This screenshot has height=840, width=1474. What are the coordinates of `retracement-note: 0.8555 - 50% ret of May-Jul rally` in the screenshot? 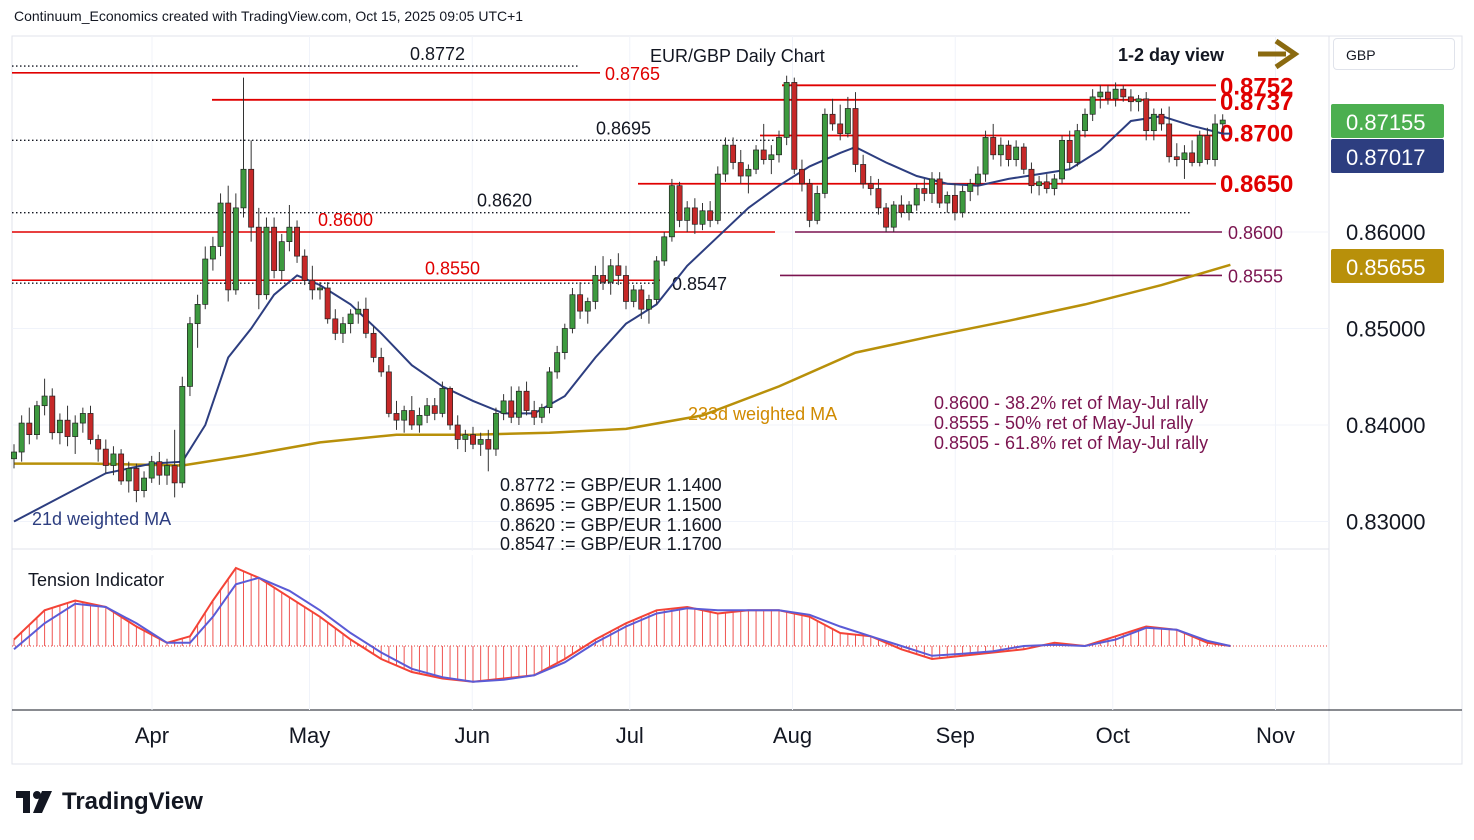 It's located at (1063, 423).